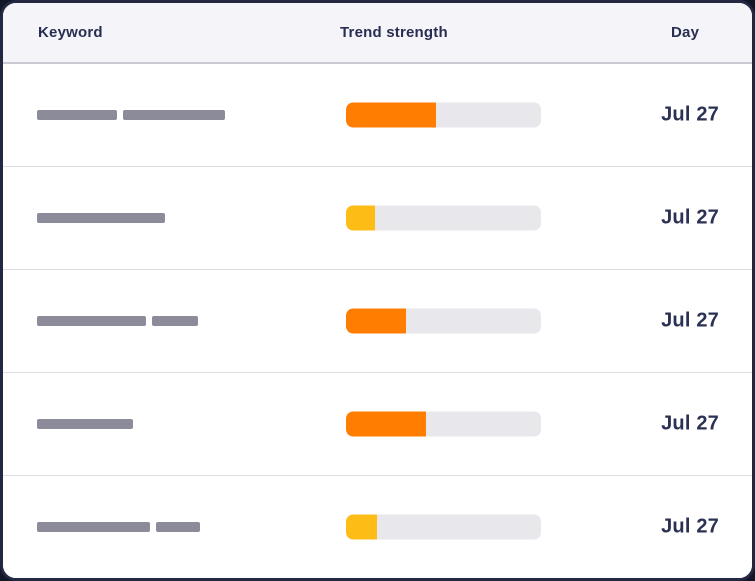 The image size is (755, 581). I want to click on column-header-day: Day, so click(685, 32).